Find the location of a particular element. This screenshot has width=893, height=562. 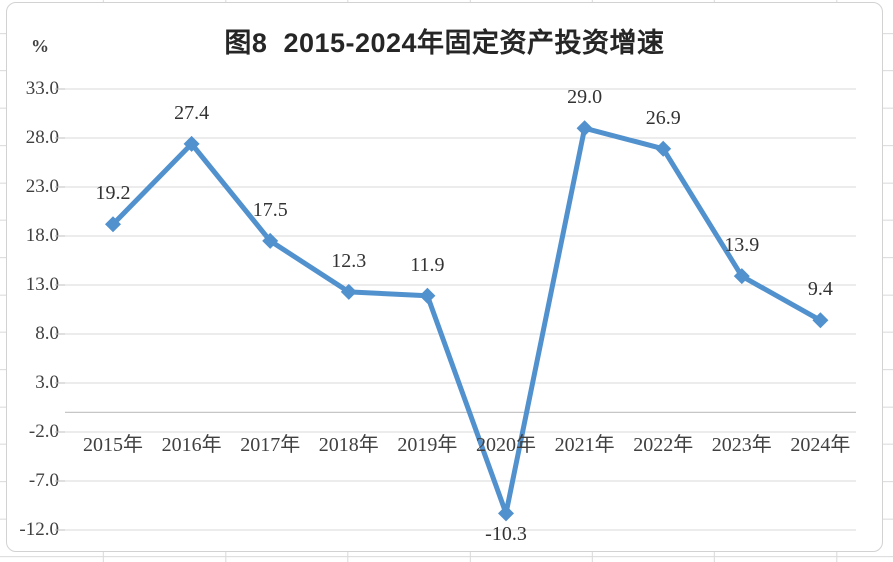

x-axis-label: 2024年 is located at coordinates (820, 445).